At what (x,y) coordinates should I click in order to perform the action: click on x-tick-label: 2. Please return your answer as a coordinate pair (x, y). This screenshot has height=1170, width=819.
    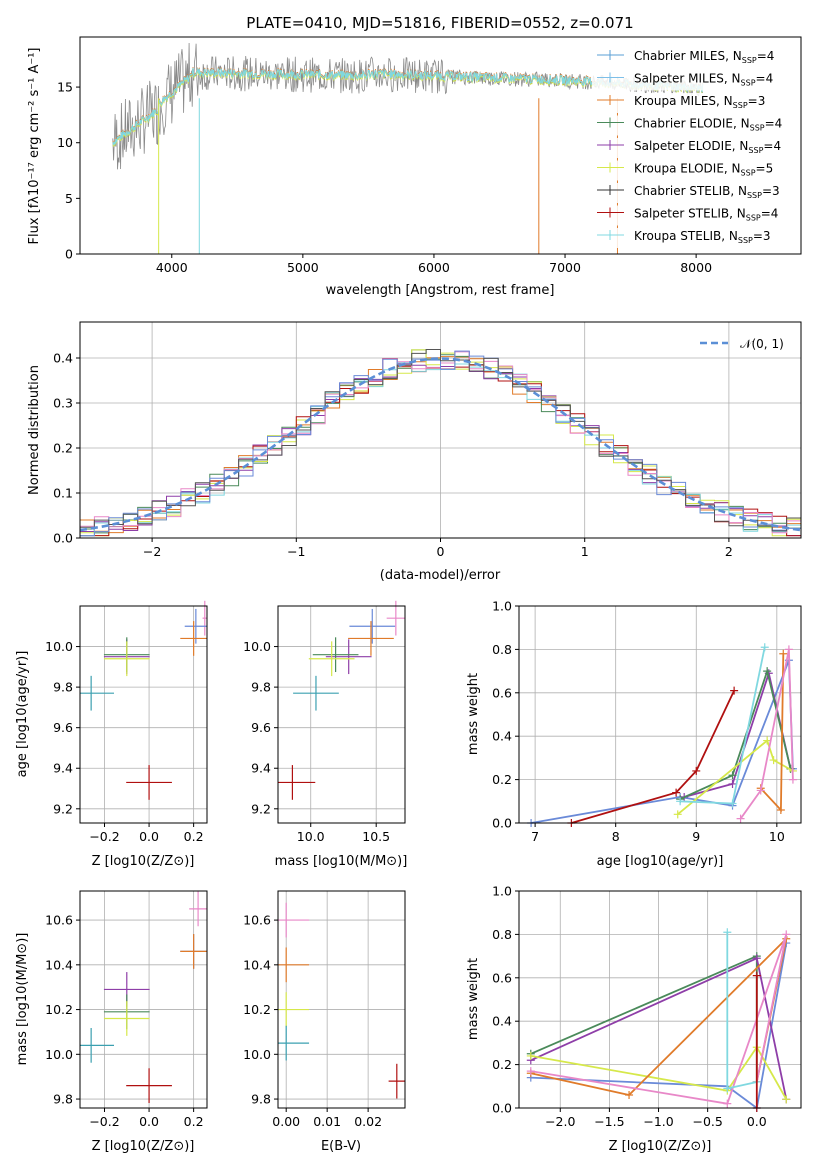
    Looking at the image, I should click on (729, 551).